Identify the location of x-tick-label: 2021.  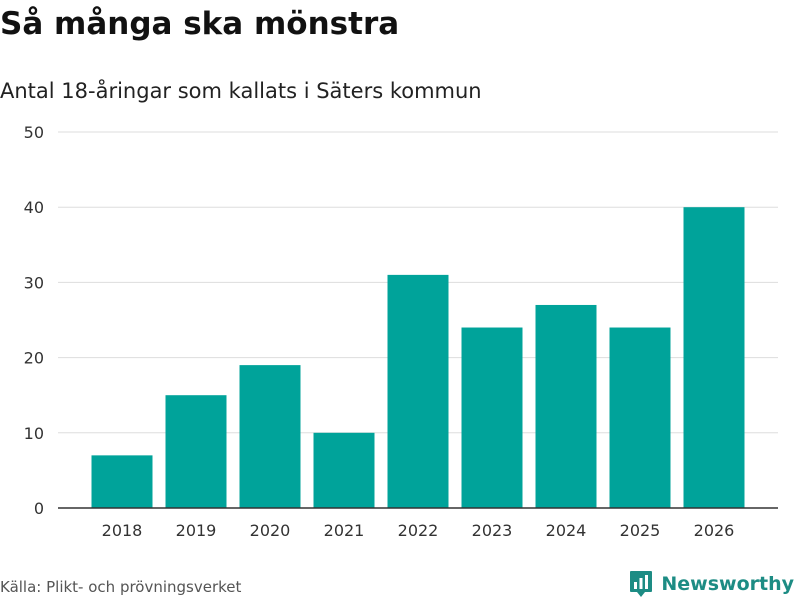
(344, 530).